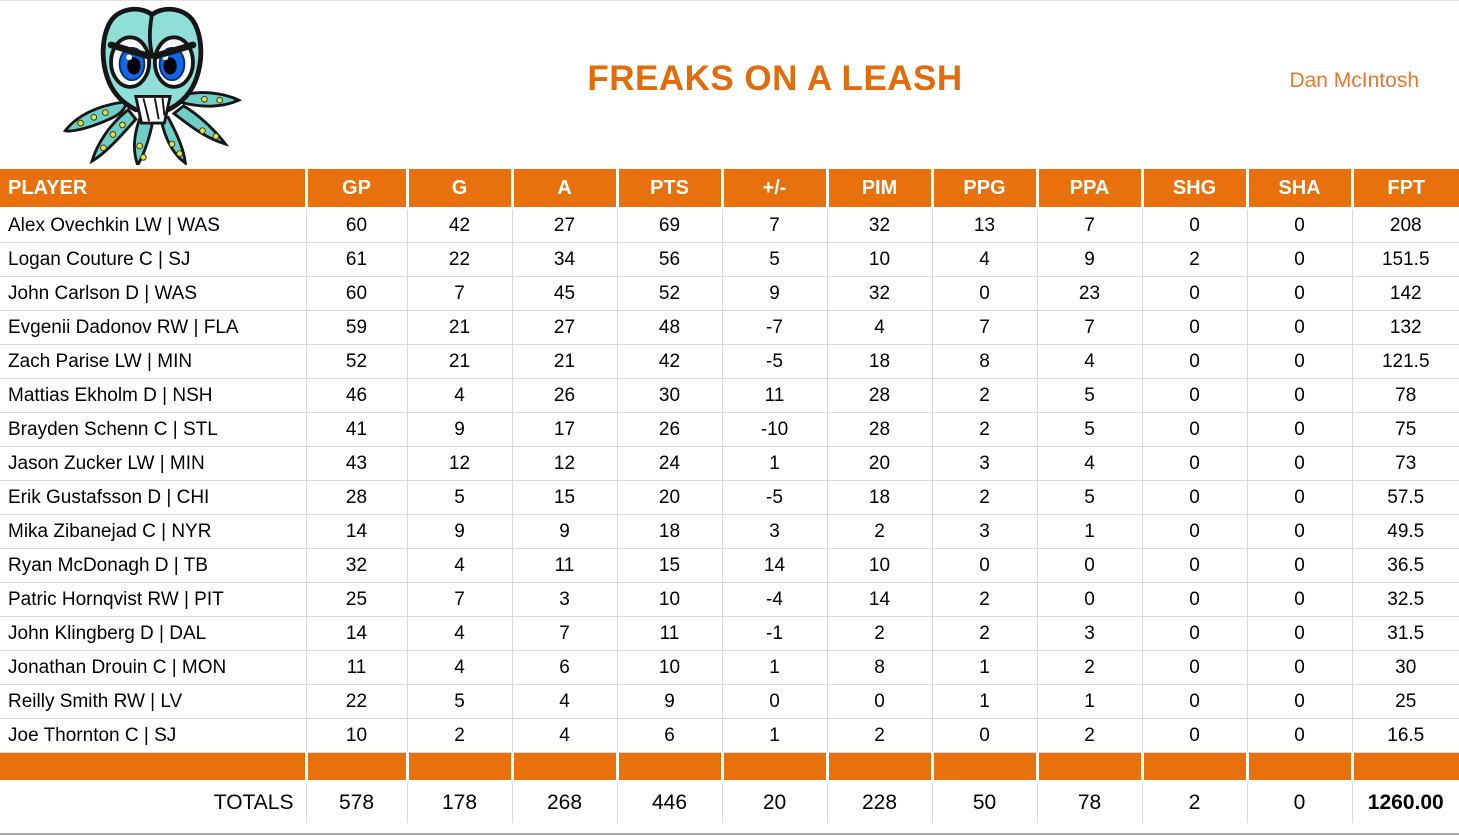 Image resolution: width=1459 pixels, height=835 pixels. I want to click on player-name-cell: Jonathan Drouin C | MON, so click(153, 667).